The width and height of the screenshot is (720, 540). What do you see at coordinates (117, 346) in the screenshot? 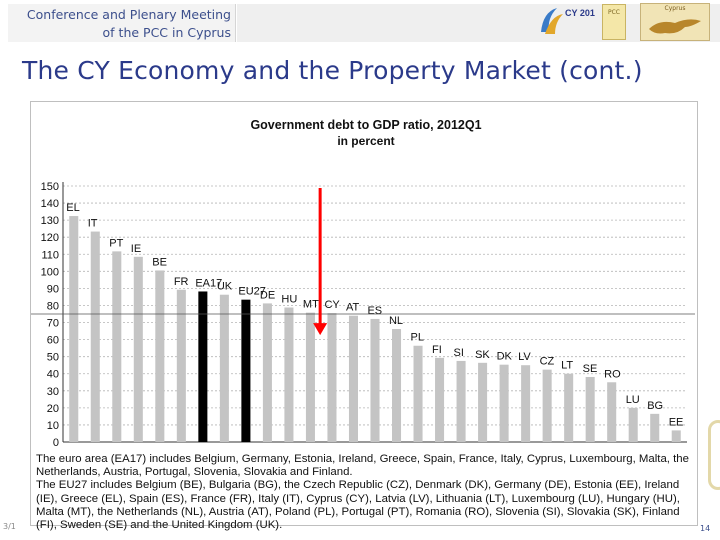
I see `bar-pt` at bounding box center [117, 346].